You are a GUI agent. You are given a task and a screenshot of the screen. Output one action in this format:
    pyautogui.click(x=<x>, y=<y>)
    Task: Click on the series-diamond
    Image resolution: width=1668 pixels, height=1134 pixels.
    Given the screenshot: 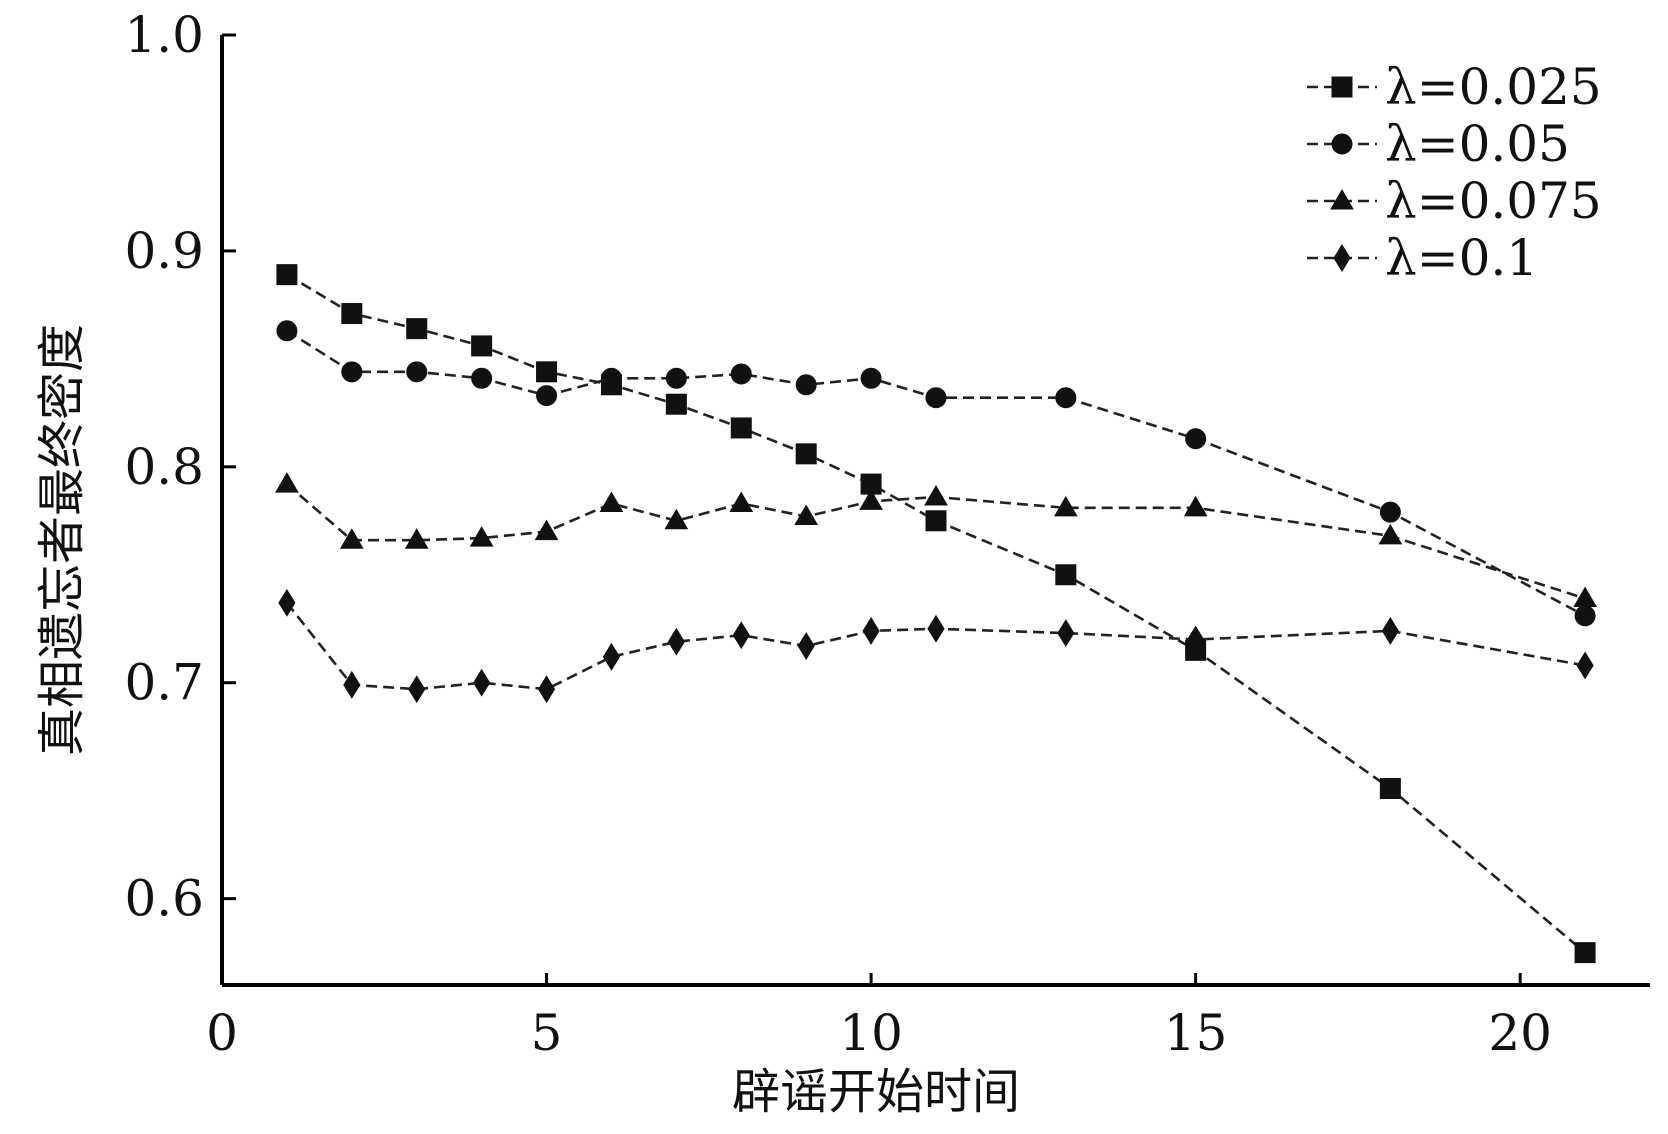 What is the action you would take?
    pyautogui.click(x=936, y=646)
    